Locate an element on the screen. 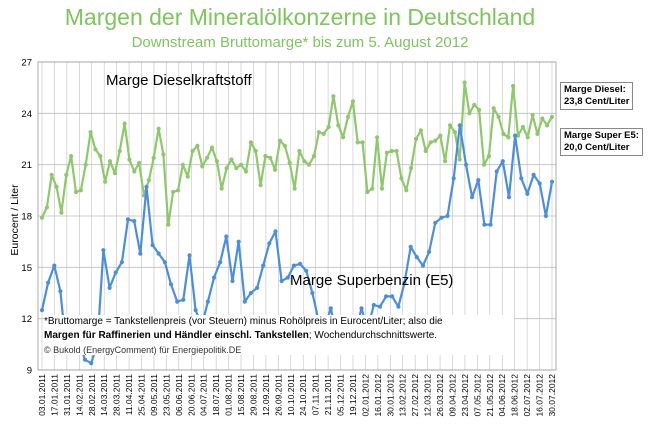  x-tick-label: 25.04.2011 is located at coordinates (142, 395).